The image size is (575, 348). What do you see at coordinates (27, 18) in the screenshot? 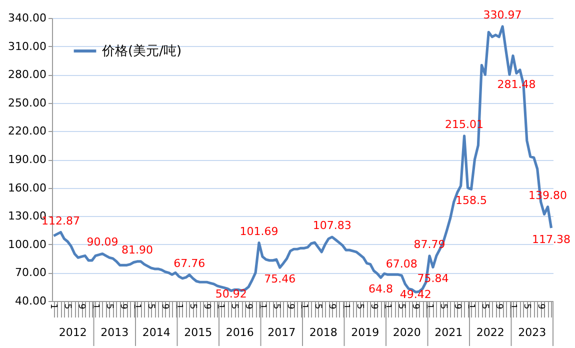
I see `y-tick-label: 340.00` at bounding box center [27, 18].